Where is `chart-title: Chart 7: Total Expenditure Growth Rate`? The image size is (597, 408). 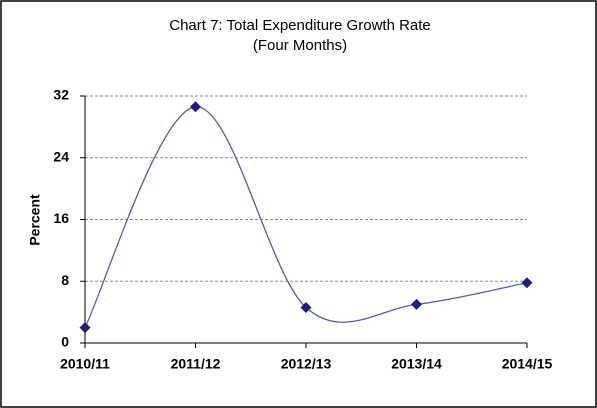
chart-title: Chart 7: Total Expenditure Growth Rate is located at coordinates (300, 25).